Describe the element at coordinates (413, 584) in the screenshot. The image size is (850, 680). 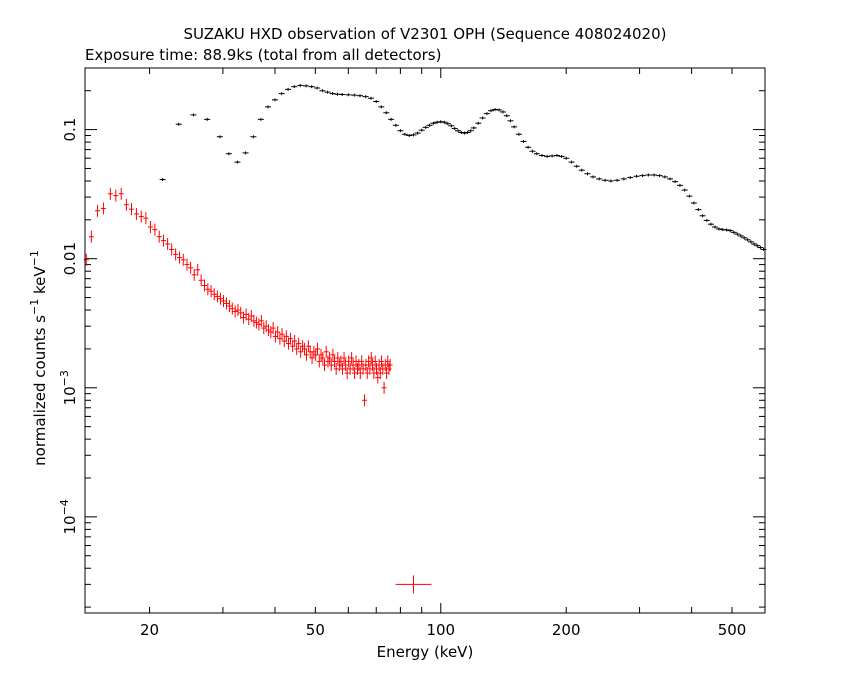
I see `data-point-large` at that location.